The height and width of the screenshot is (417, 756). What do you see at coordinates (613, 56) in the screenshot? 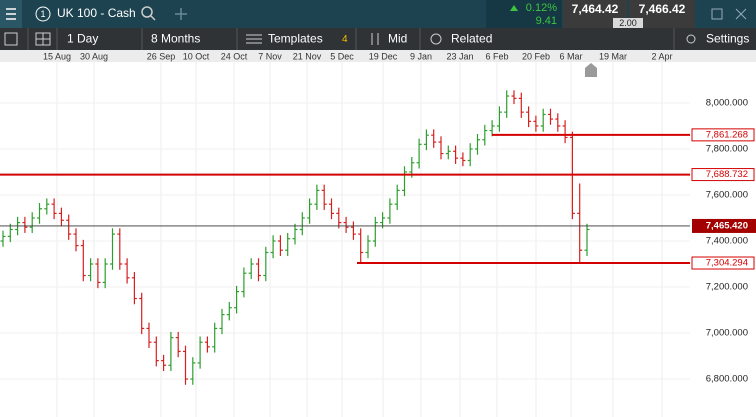
I see `x-tick-label: 19 Mar` at bounding box center [613, 56].